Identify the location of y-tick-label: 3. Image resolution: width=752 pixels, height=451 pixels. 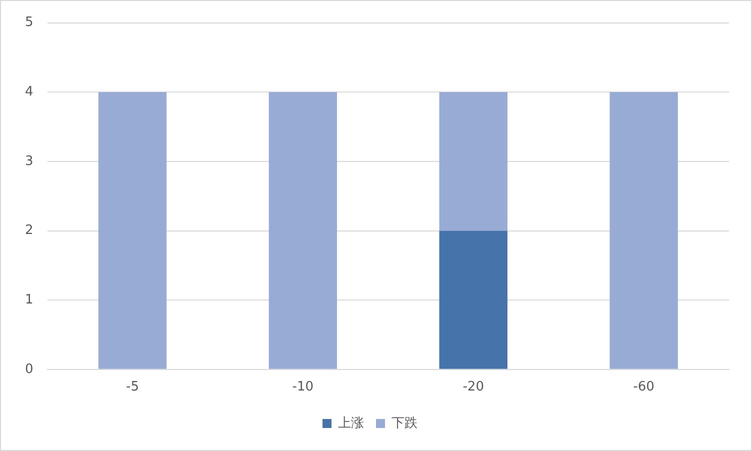
(29, 161).